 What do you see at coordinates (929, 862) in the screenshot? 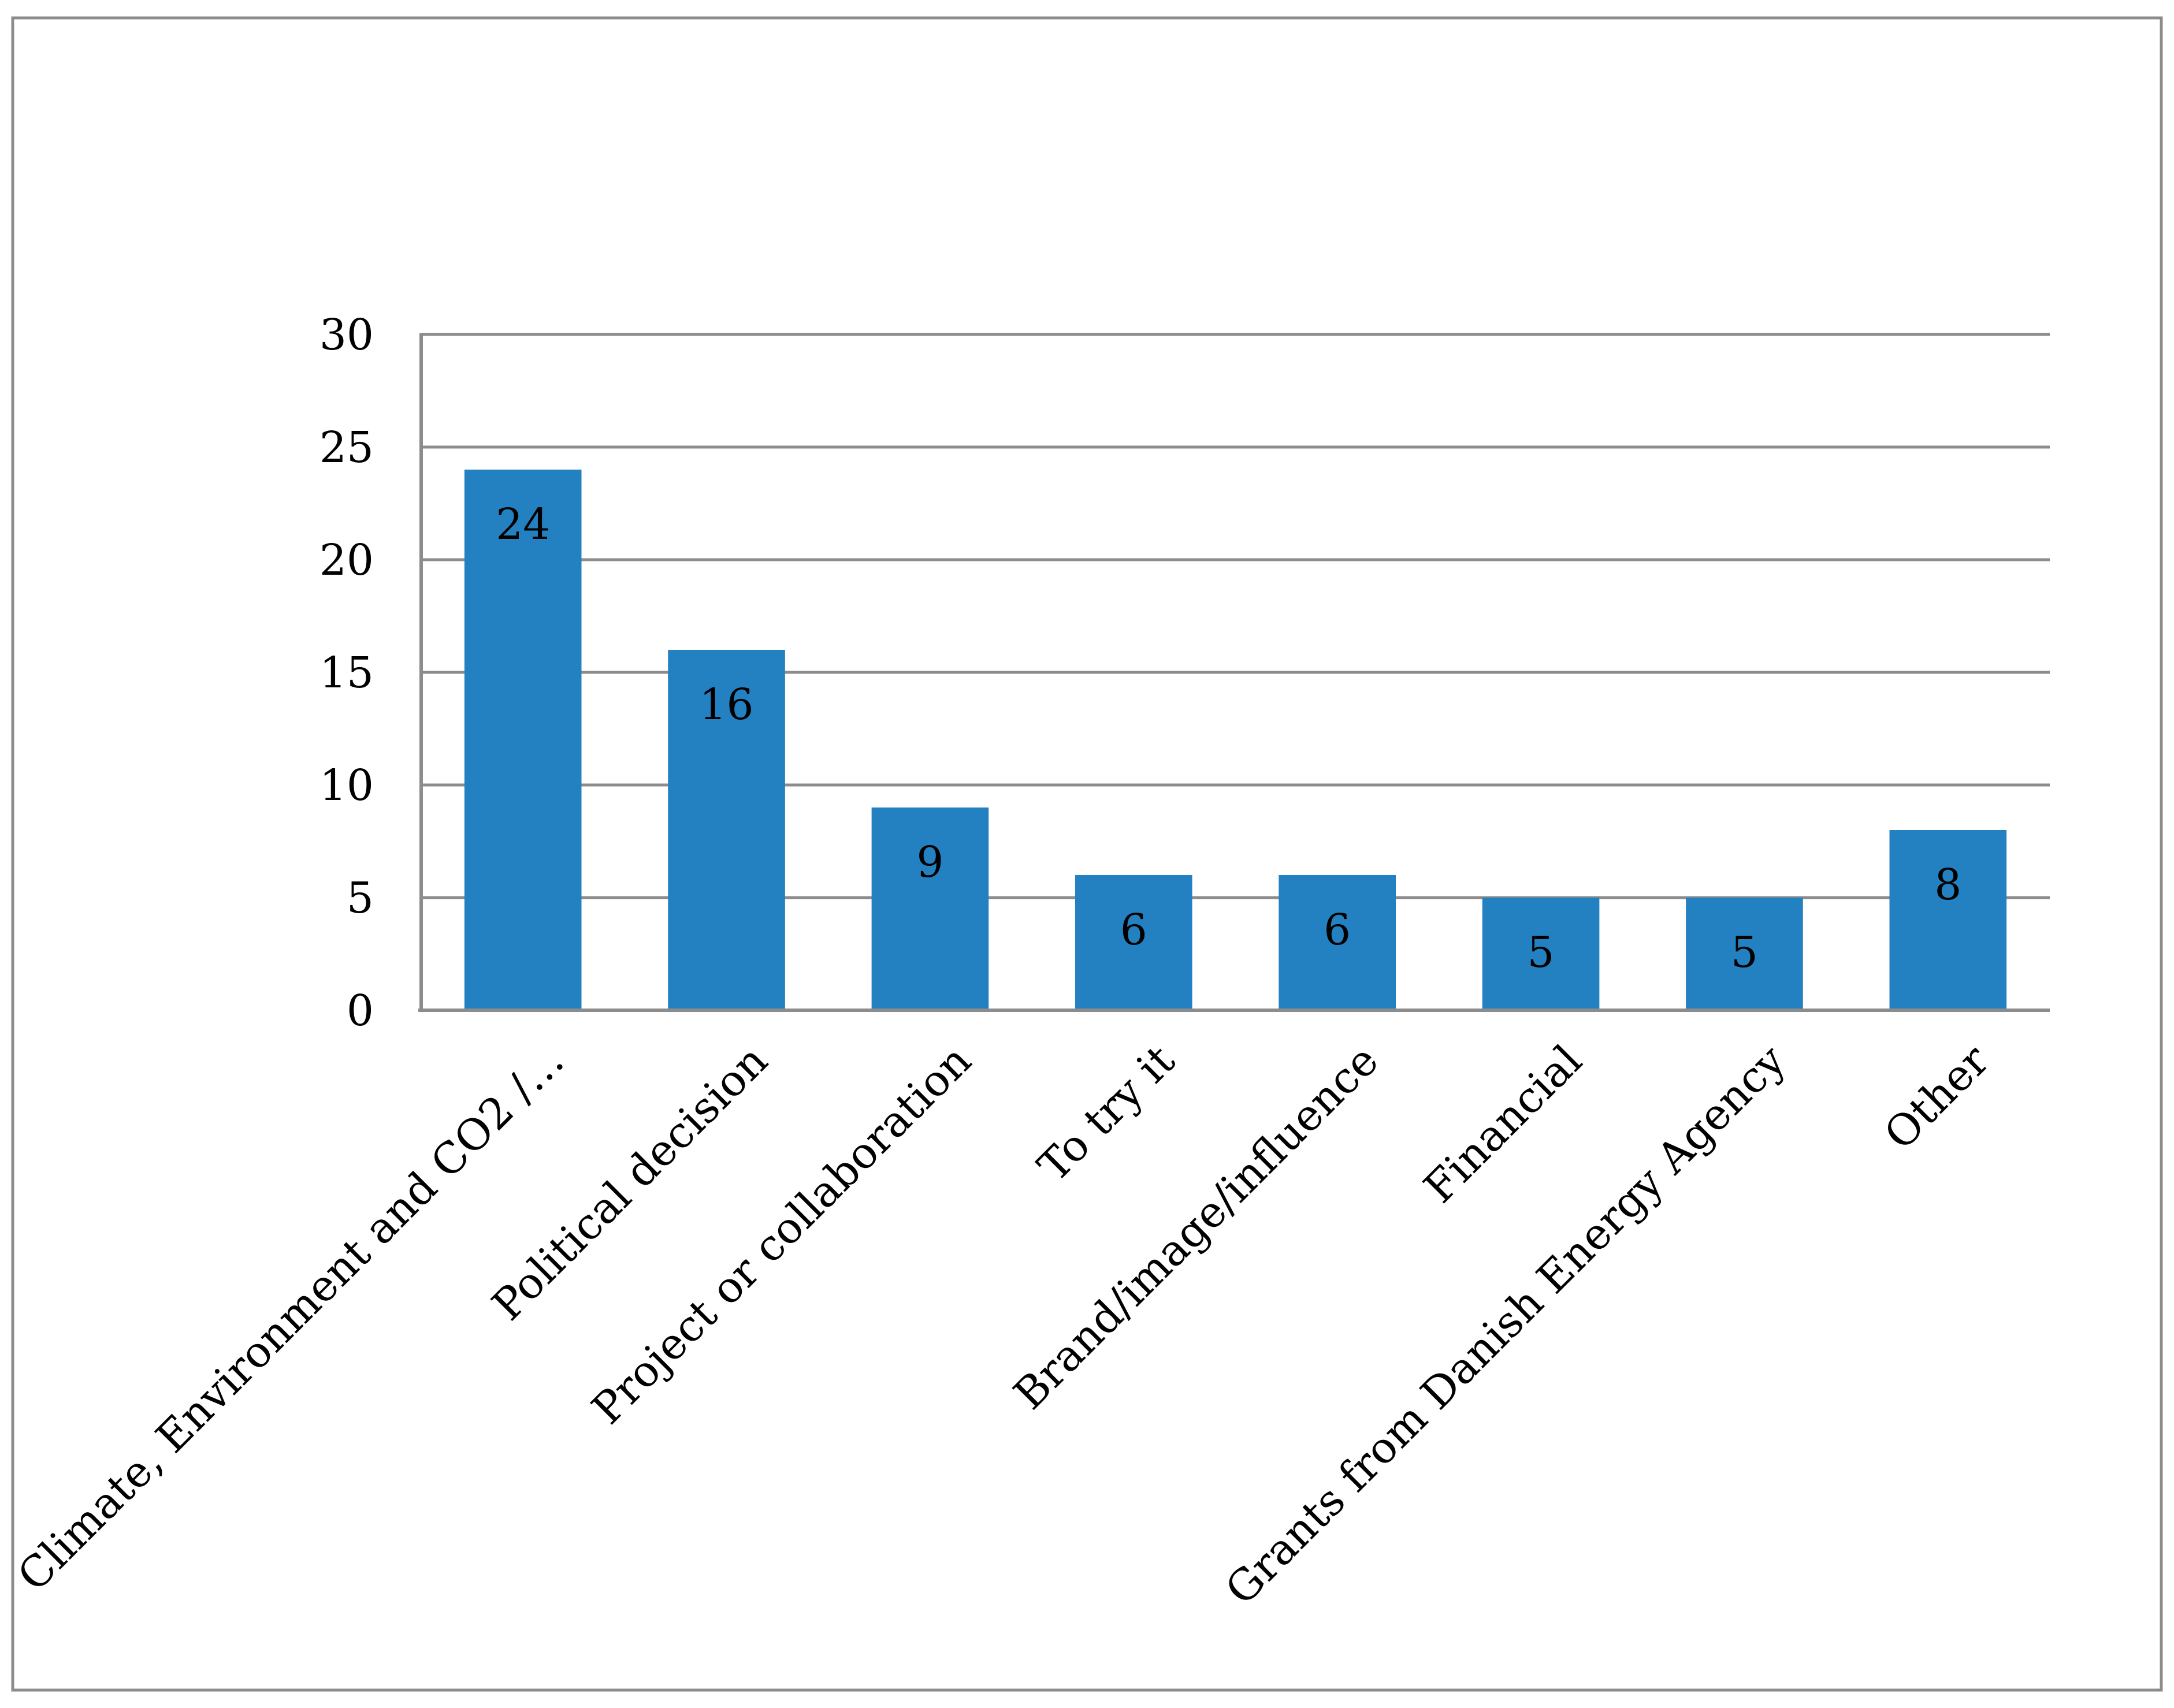
I see `data-label: 9` at bounding box center [929, 862].